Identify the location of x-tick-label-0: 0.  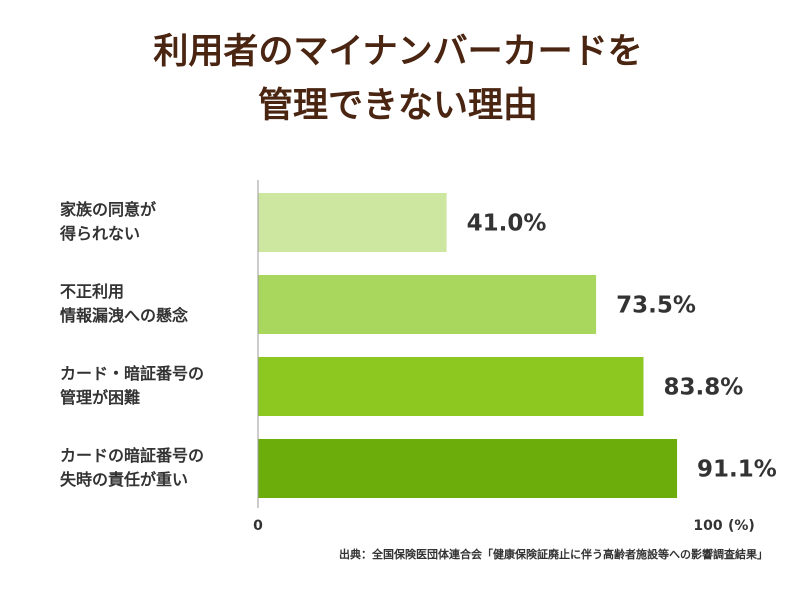
(258, 526).